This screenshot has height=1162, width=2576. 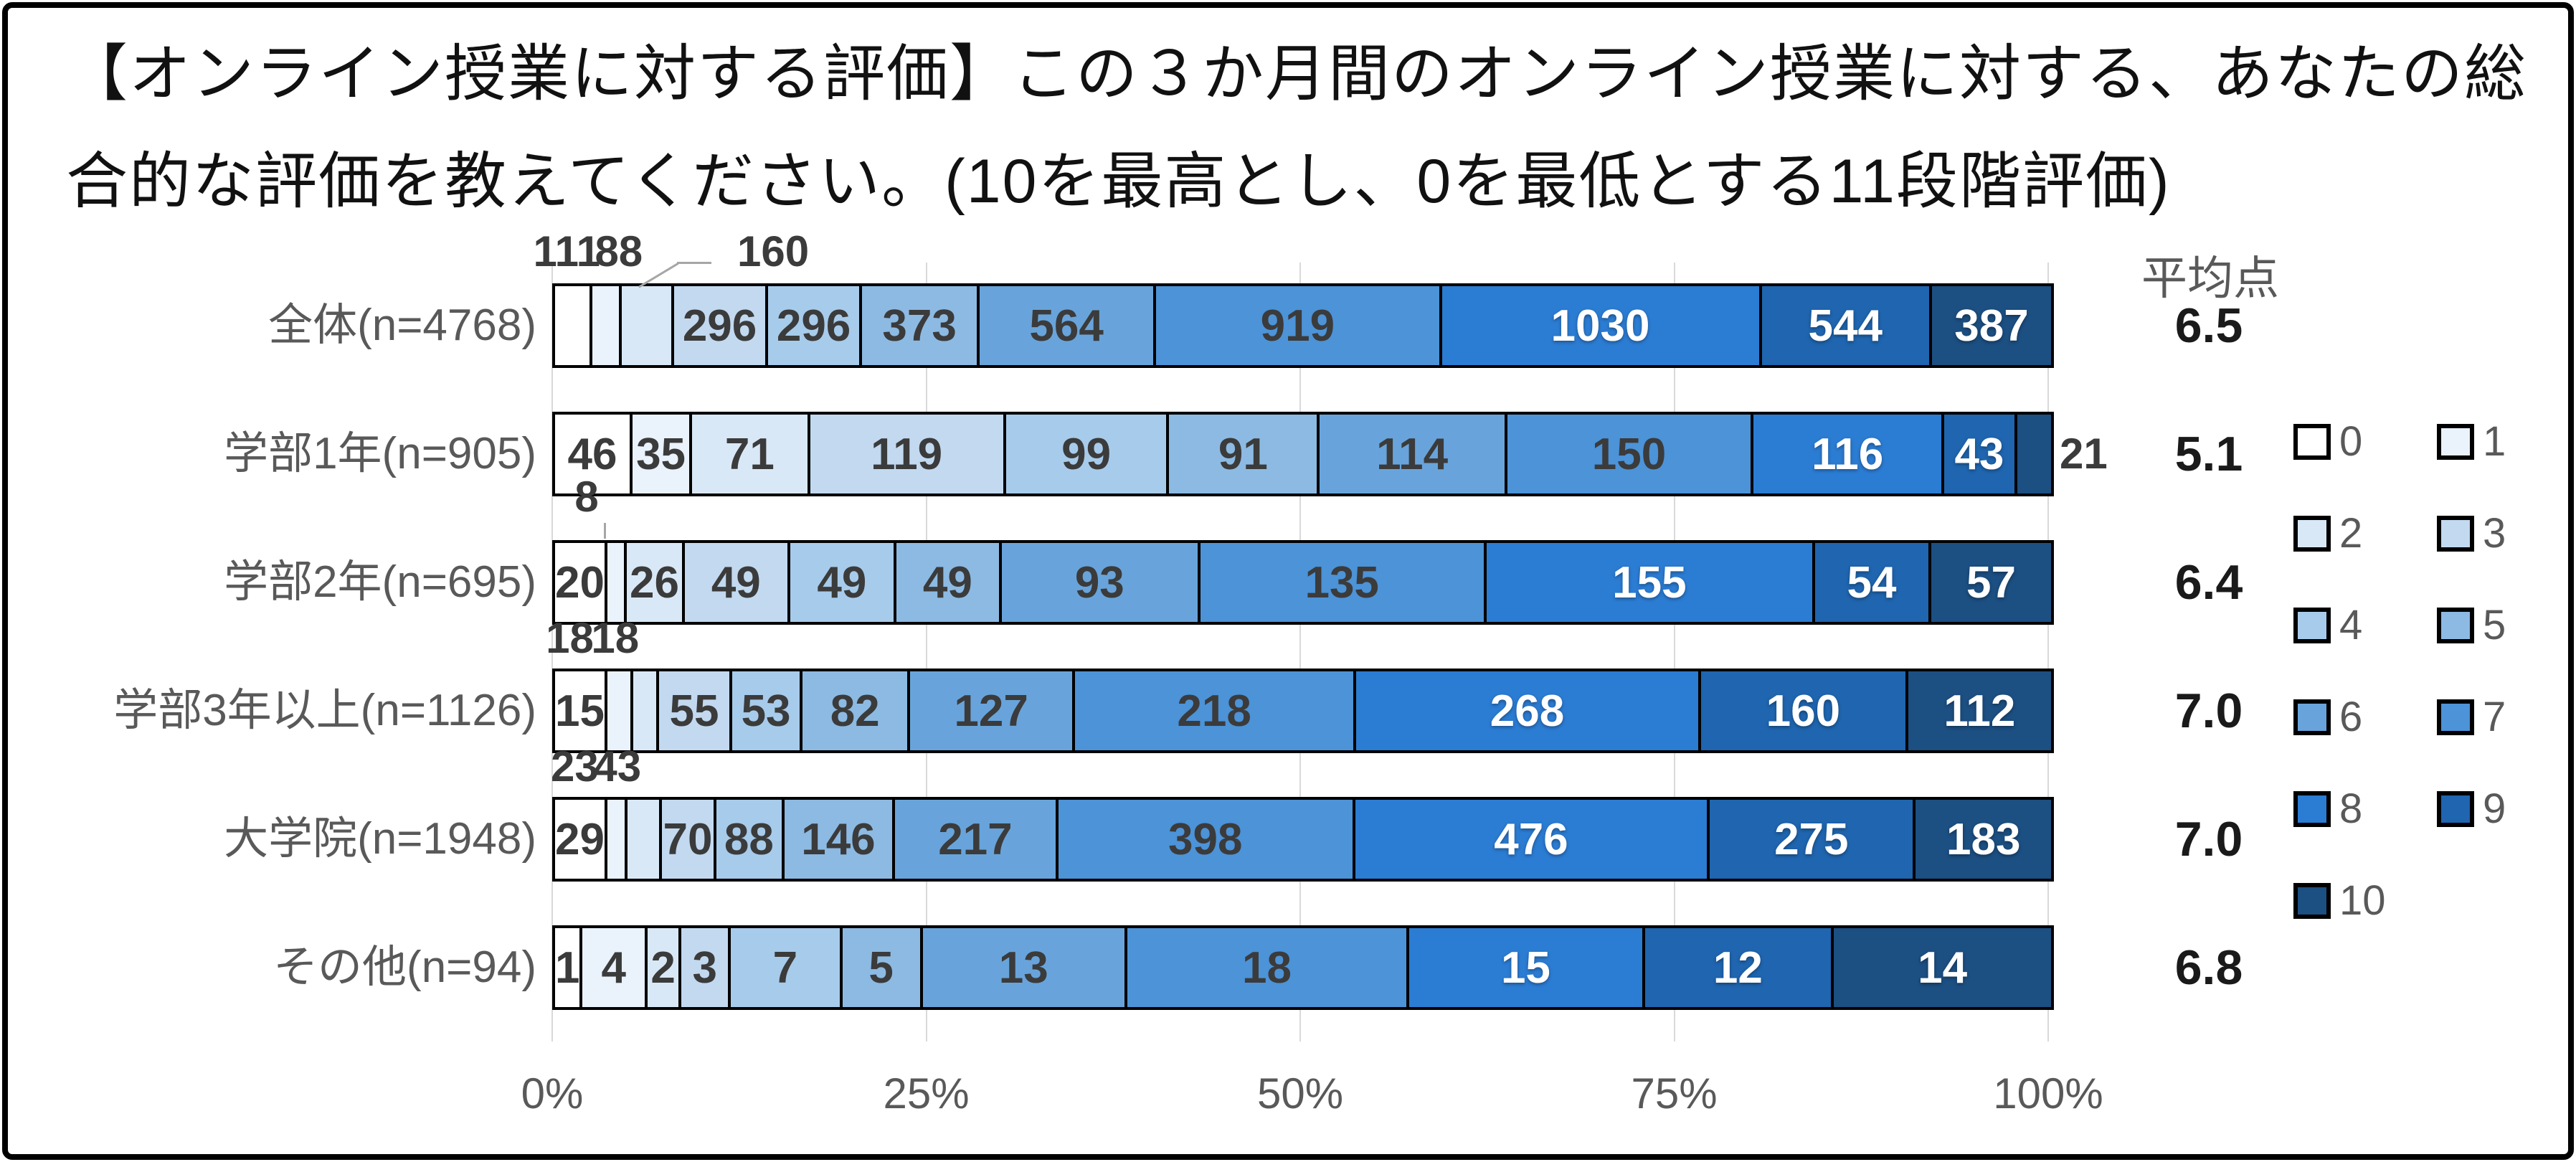 I want to click on bar-segment: 387, so click(x=1989, y=325).